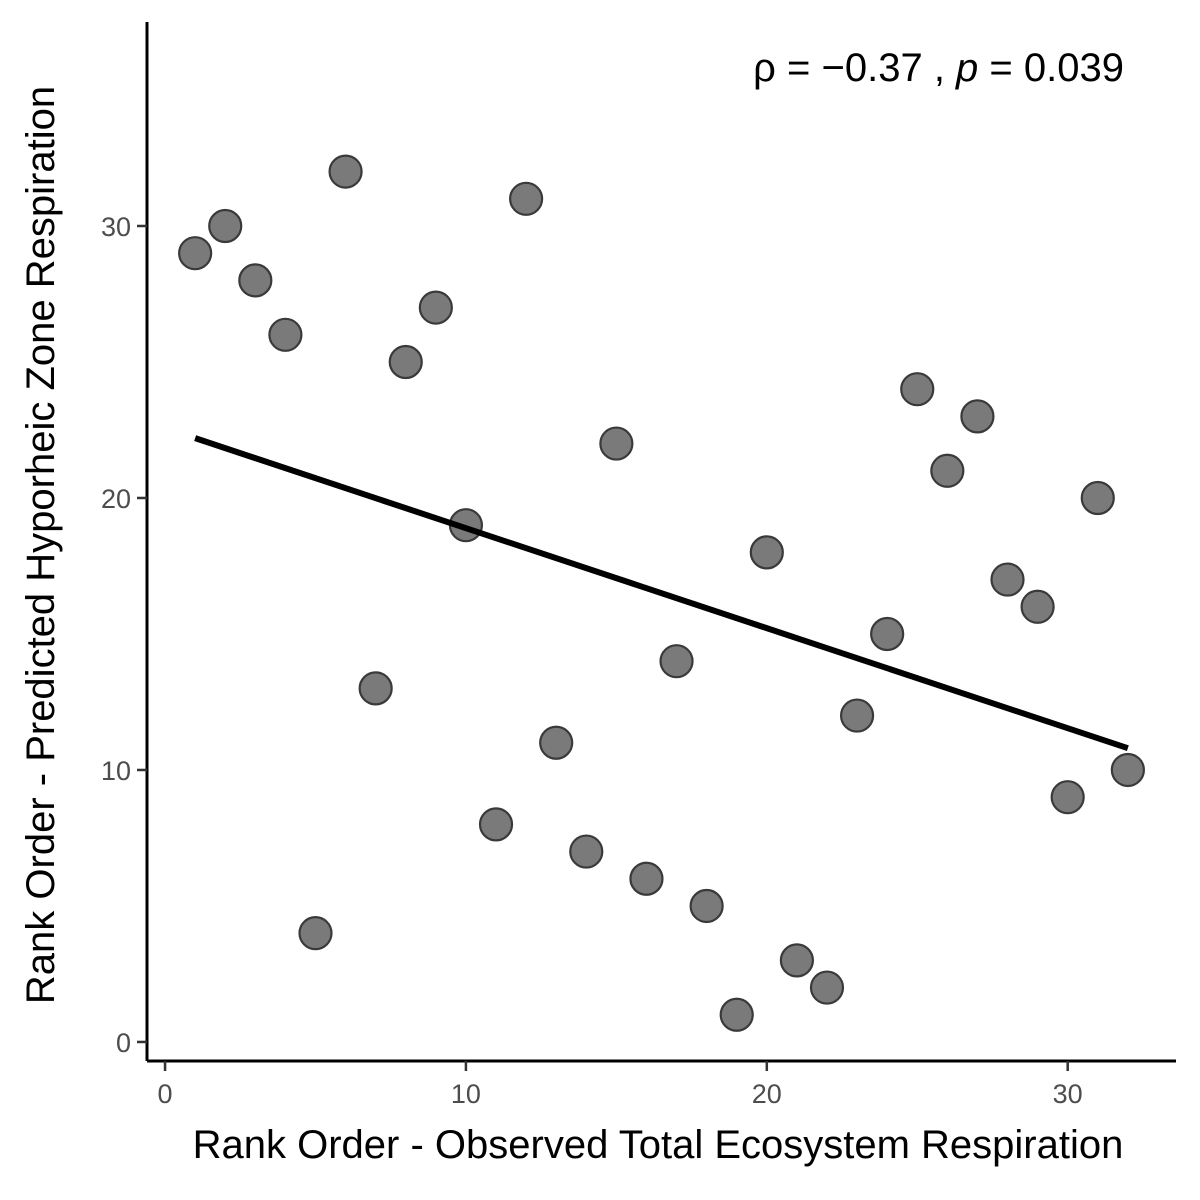  What do you see at coordinates (466, 1094) in the screenshot?
I see `x-tick-label: 10` at bounding box center [466, 1094].